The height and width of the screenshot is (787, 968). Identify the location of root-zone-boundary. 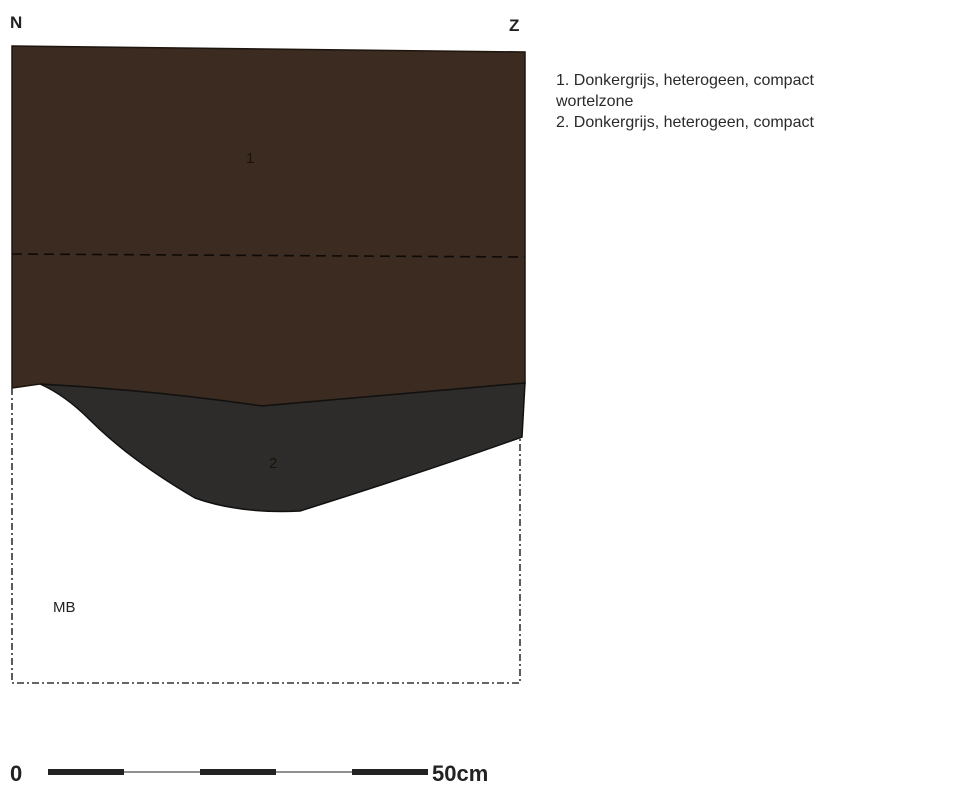
(268, 255).